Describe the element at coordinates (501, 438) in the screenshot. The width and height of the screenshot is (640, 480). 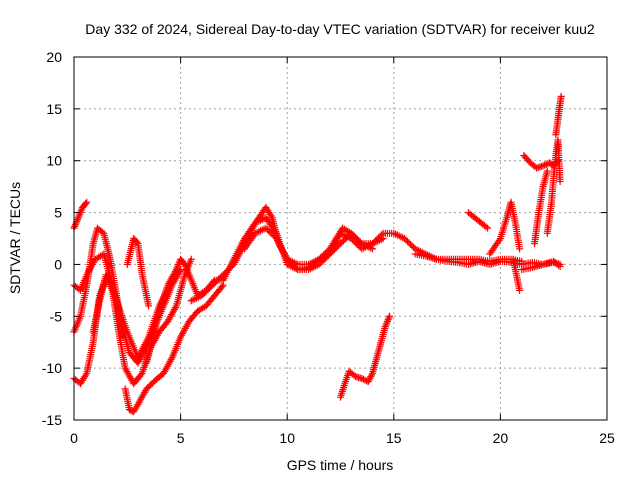
I see `x-tick-label: 20` at that location.